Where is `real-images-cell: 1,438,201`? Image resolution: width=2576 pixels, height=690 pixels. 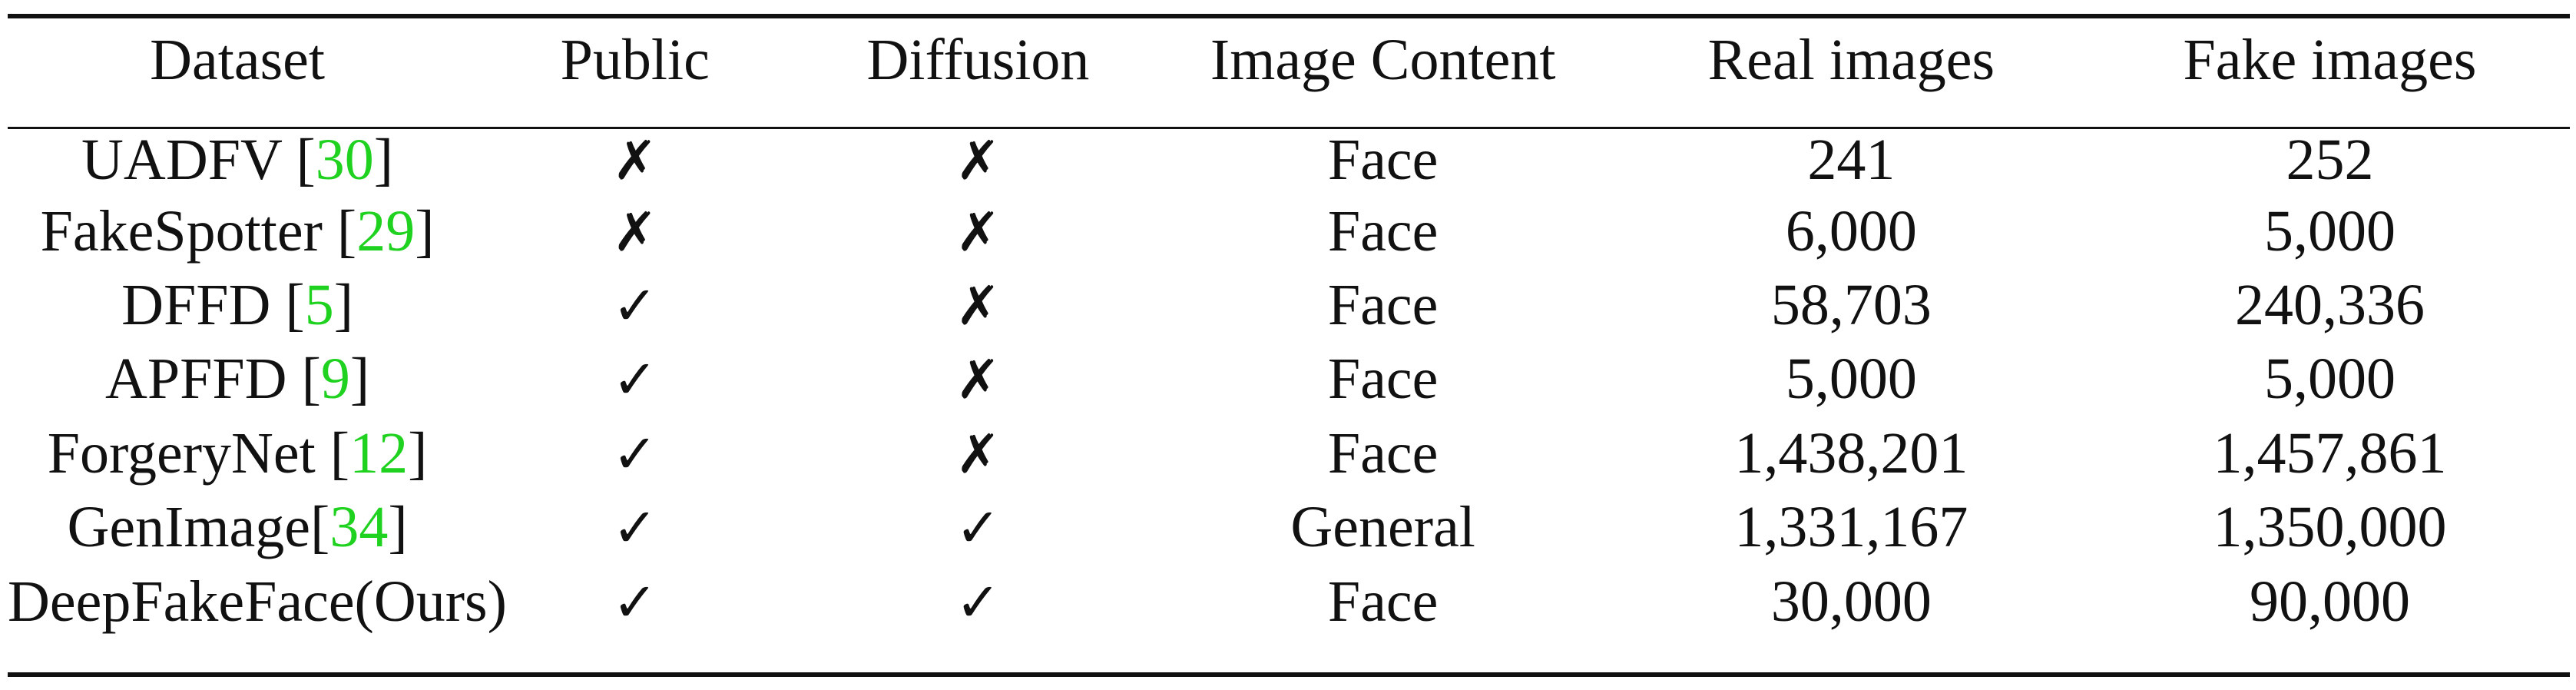
real-images-cell: 1,438,201 is located at coordinates (1851, 453).